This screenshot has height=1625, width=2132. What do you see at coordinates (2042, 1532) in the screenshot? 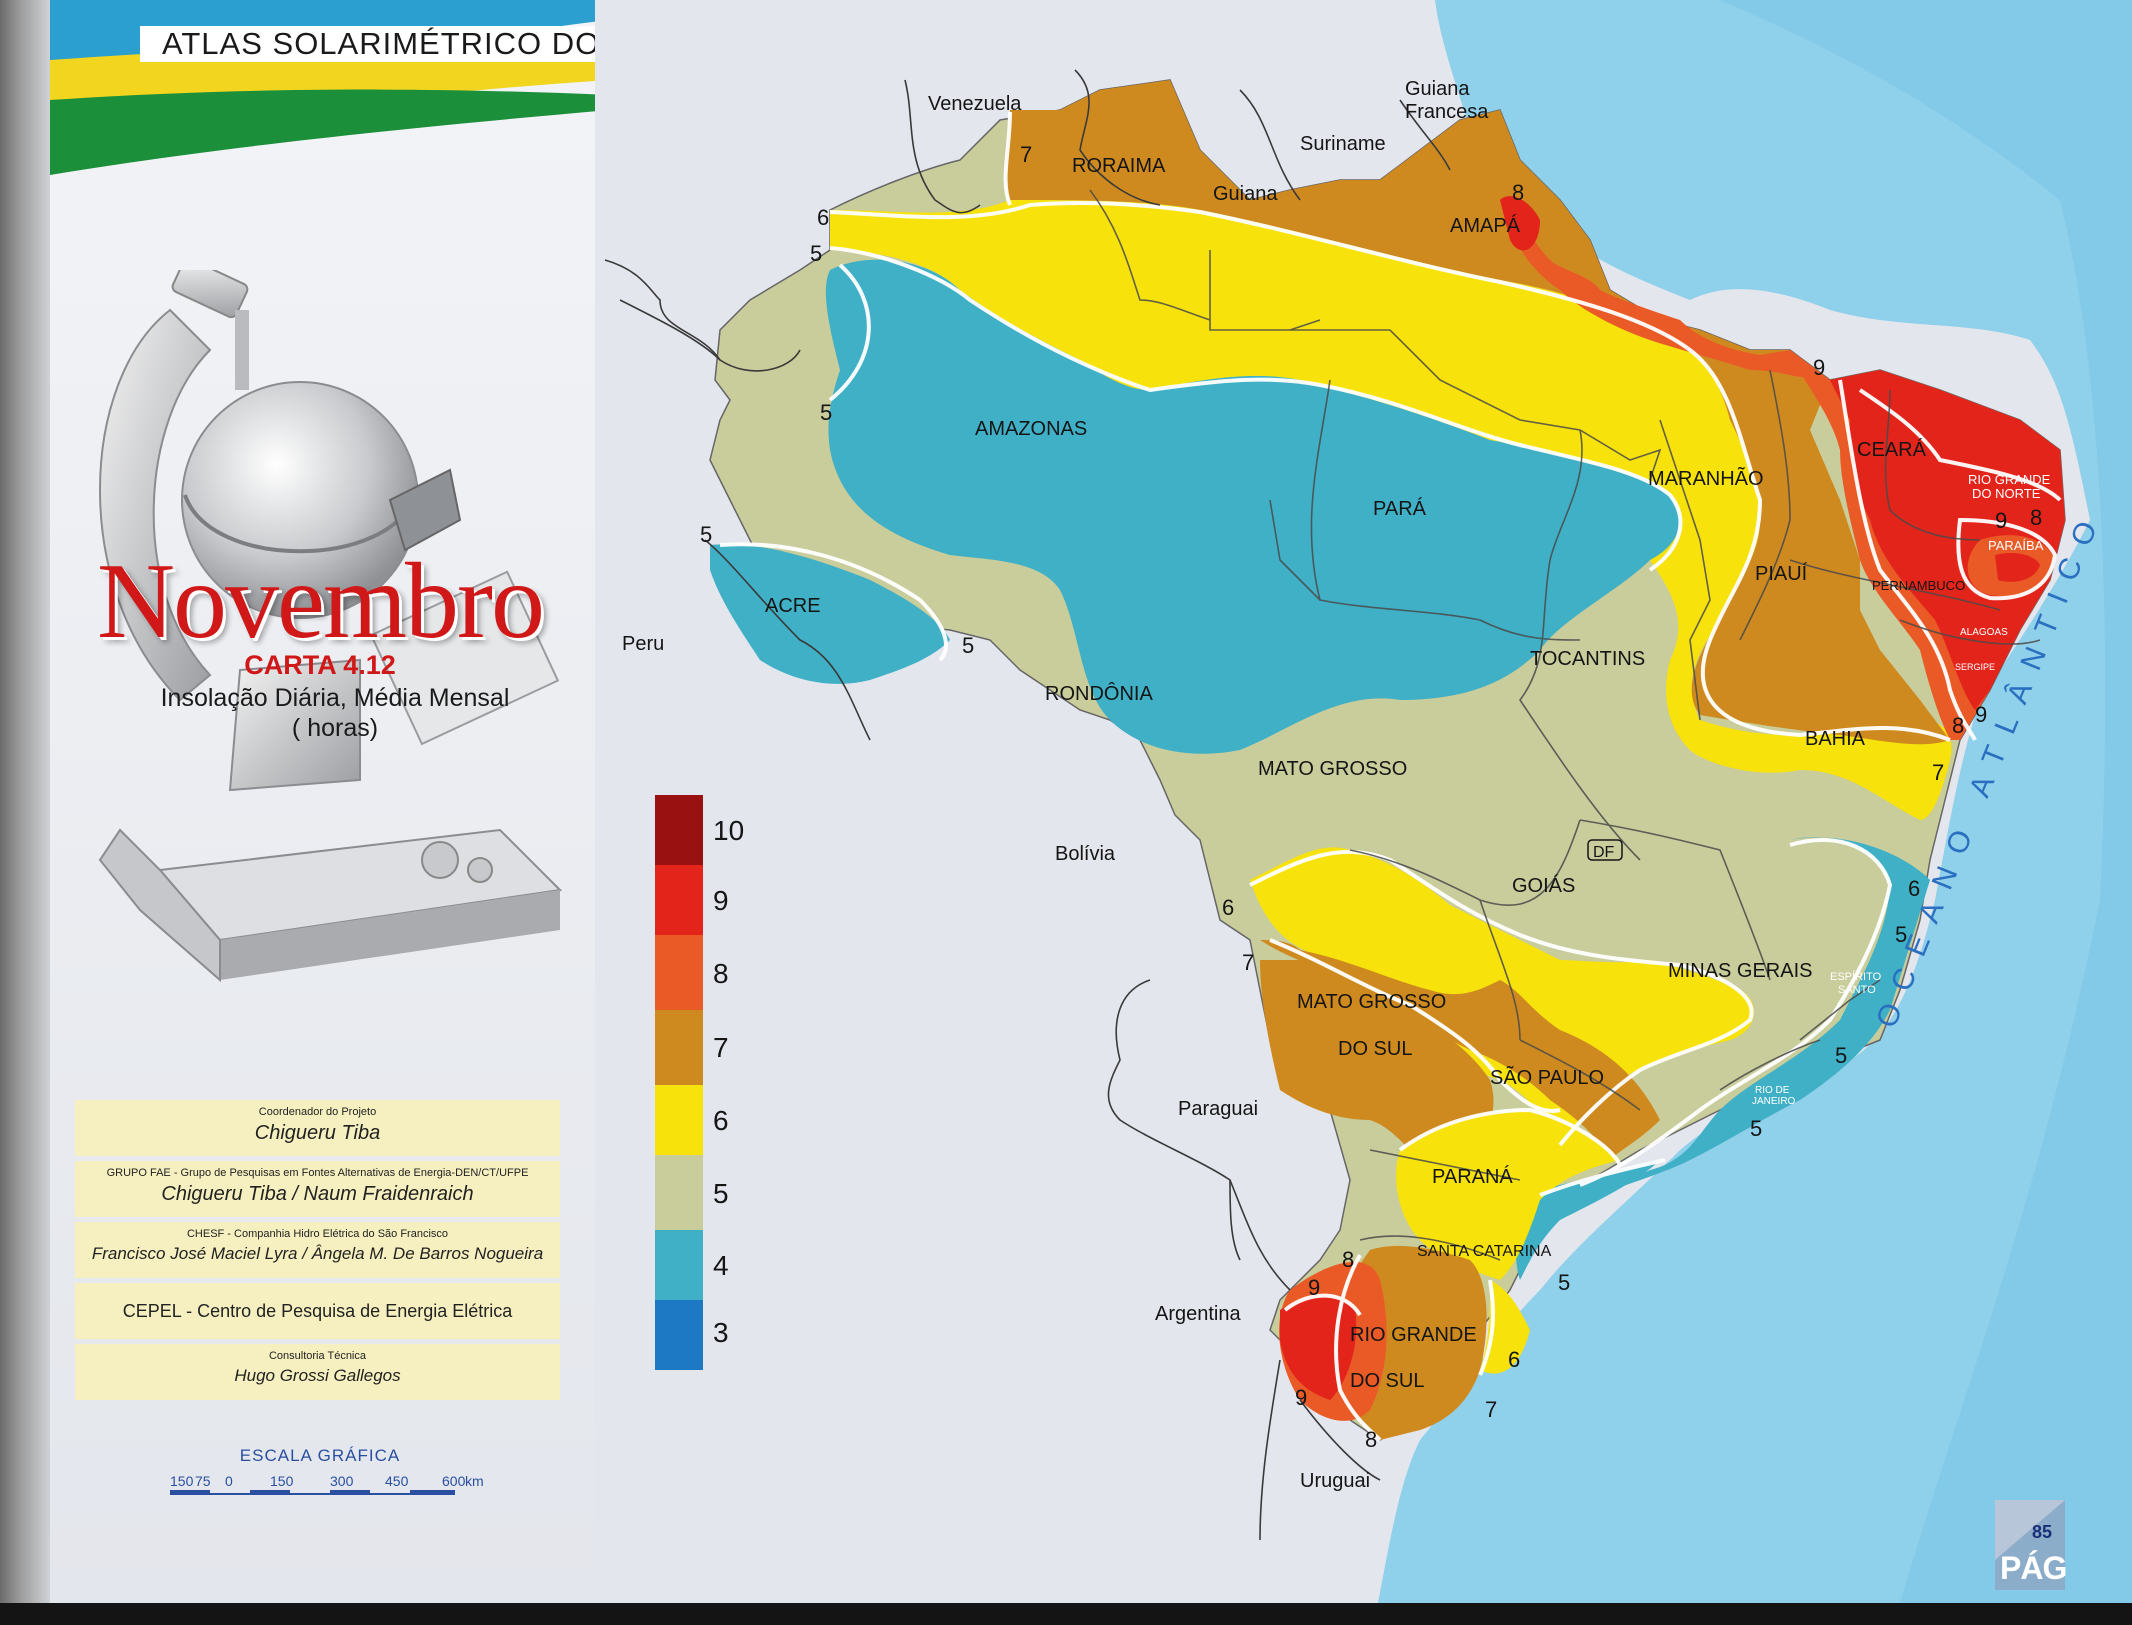
I see `page-number: 85` at bounding box center [2042, 1532].